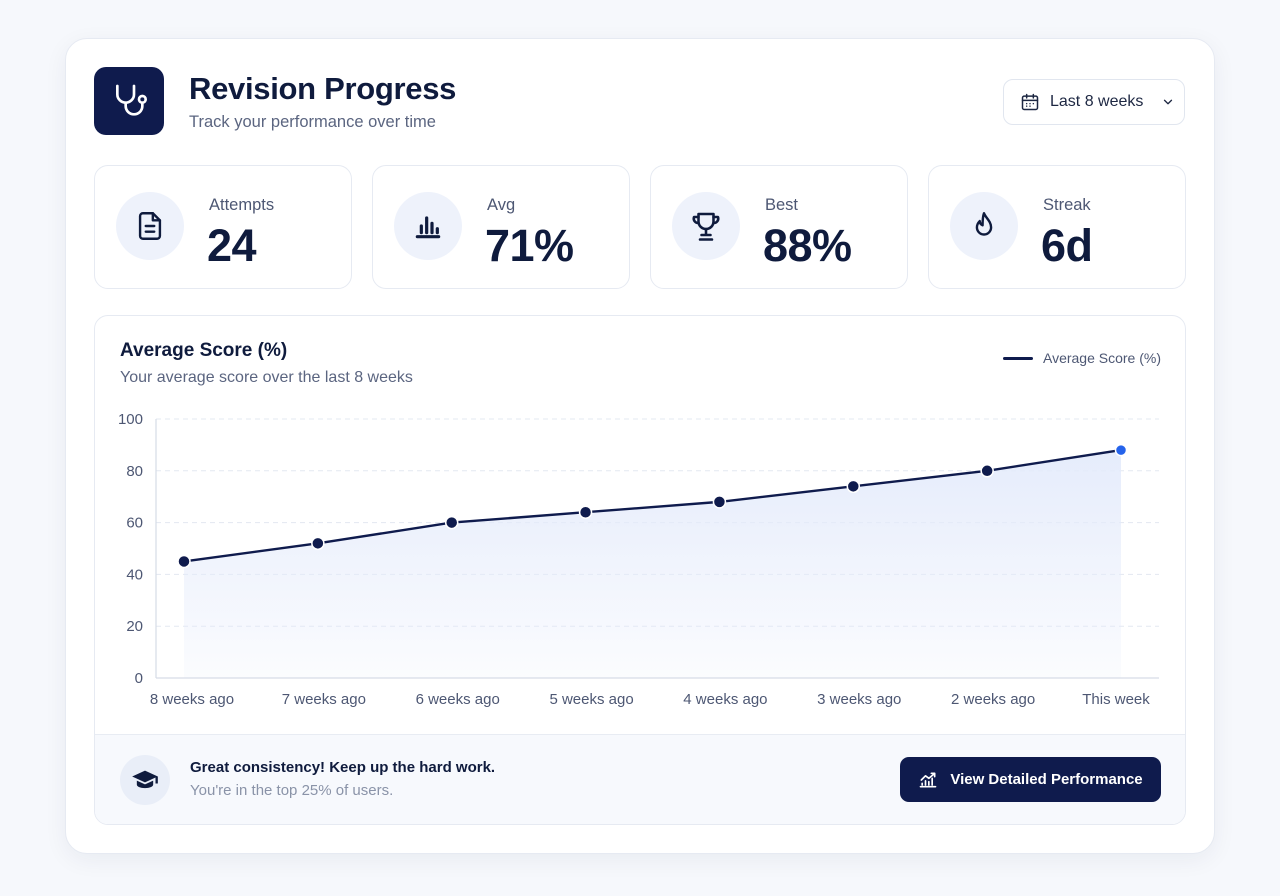  I want to click on y-tick-label: 20, so click(134, 626).